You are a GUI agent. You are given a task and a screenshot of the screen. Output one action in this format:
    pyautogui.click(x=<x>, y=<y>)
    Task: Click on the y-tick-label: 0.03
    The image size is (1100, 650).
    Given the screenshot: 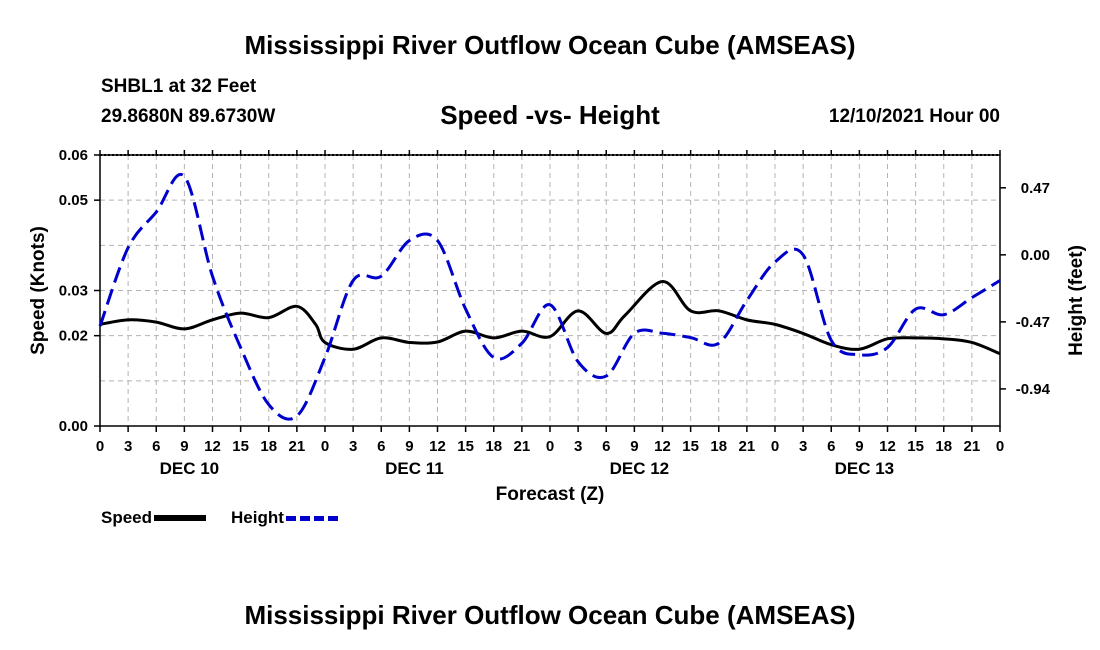 What is the action you would take?
    pyautogui.click(x=73, y=291)
    